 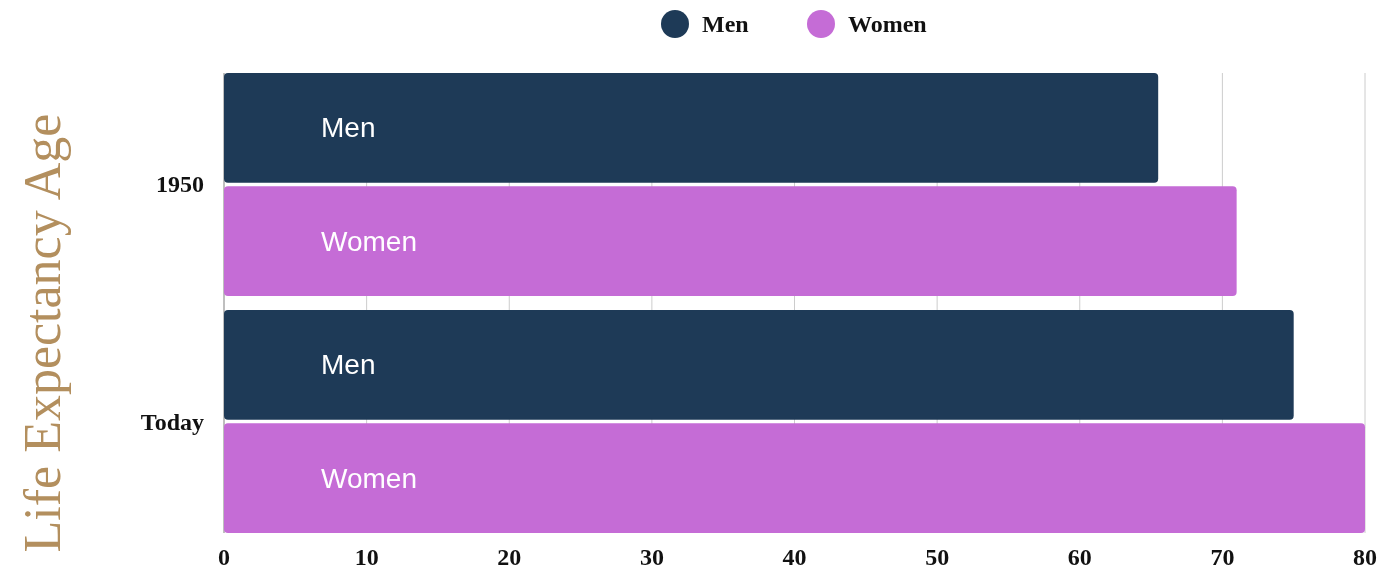 I want to click on x-tick-label: 60, so click(x=1079, y=557).